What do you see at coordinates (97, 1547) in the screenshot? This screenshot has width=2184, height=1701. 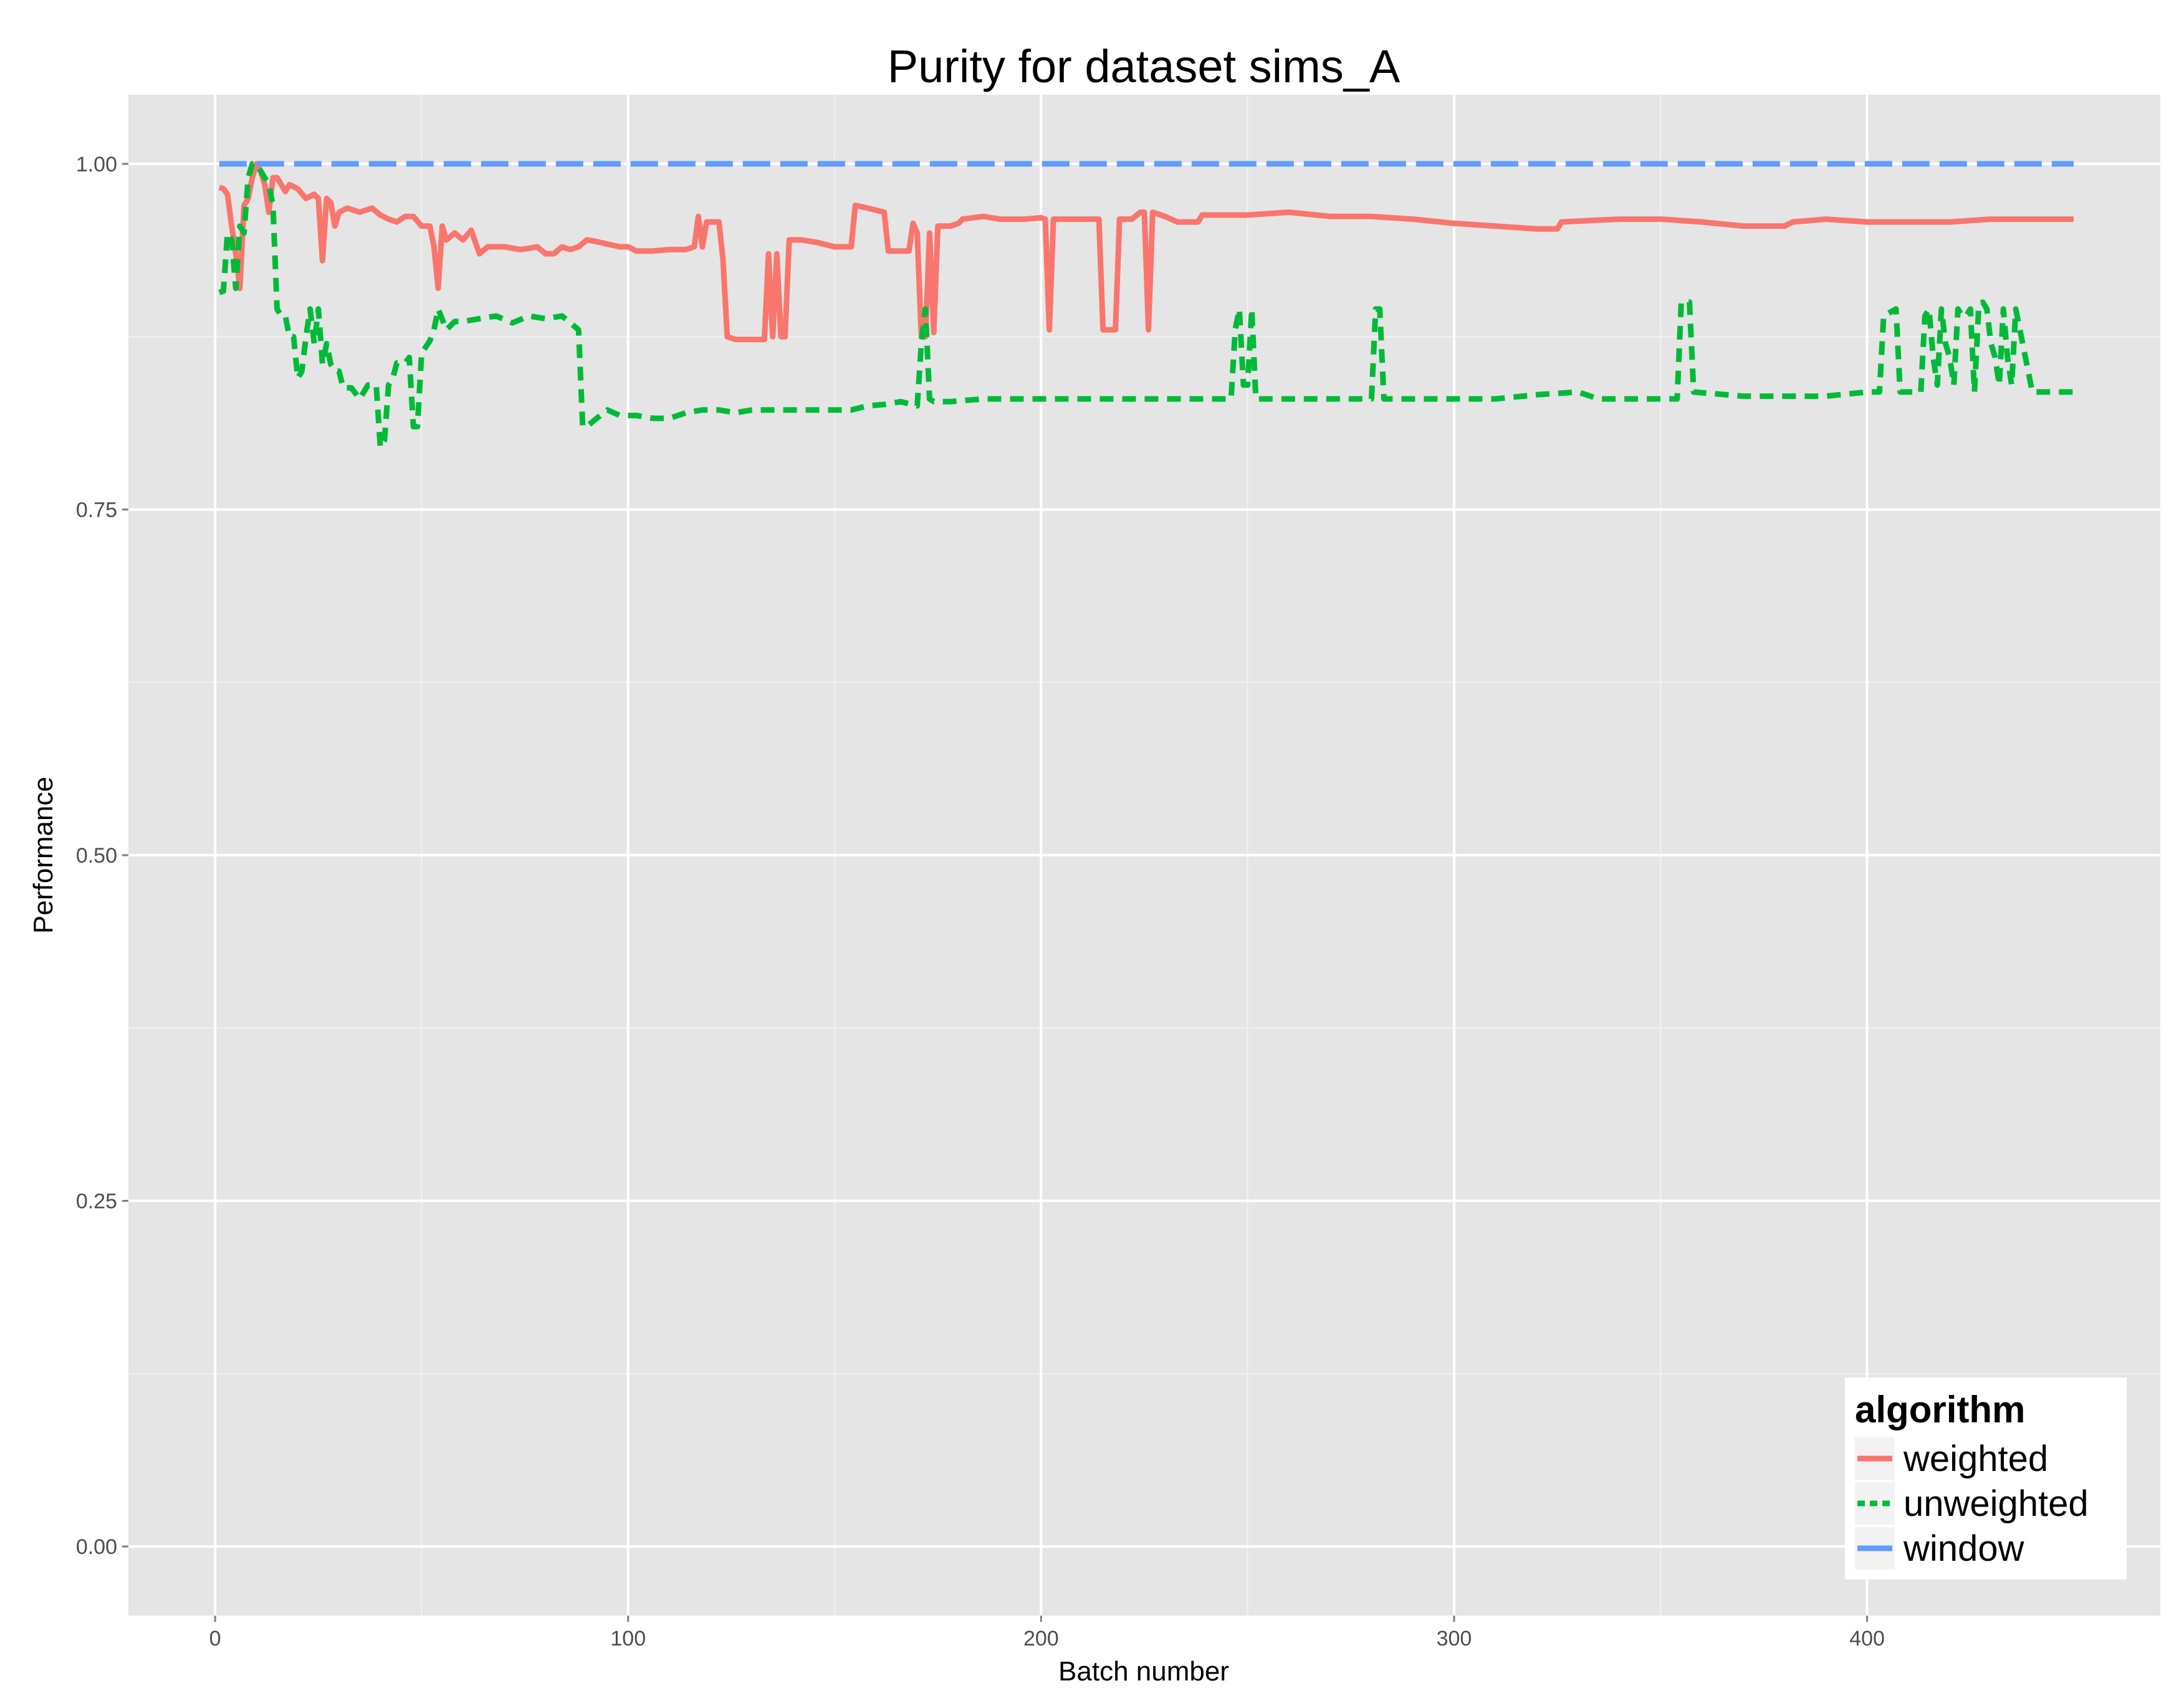 I see `y-tick-label: 0.00` at bounding box center [97, 1547].